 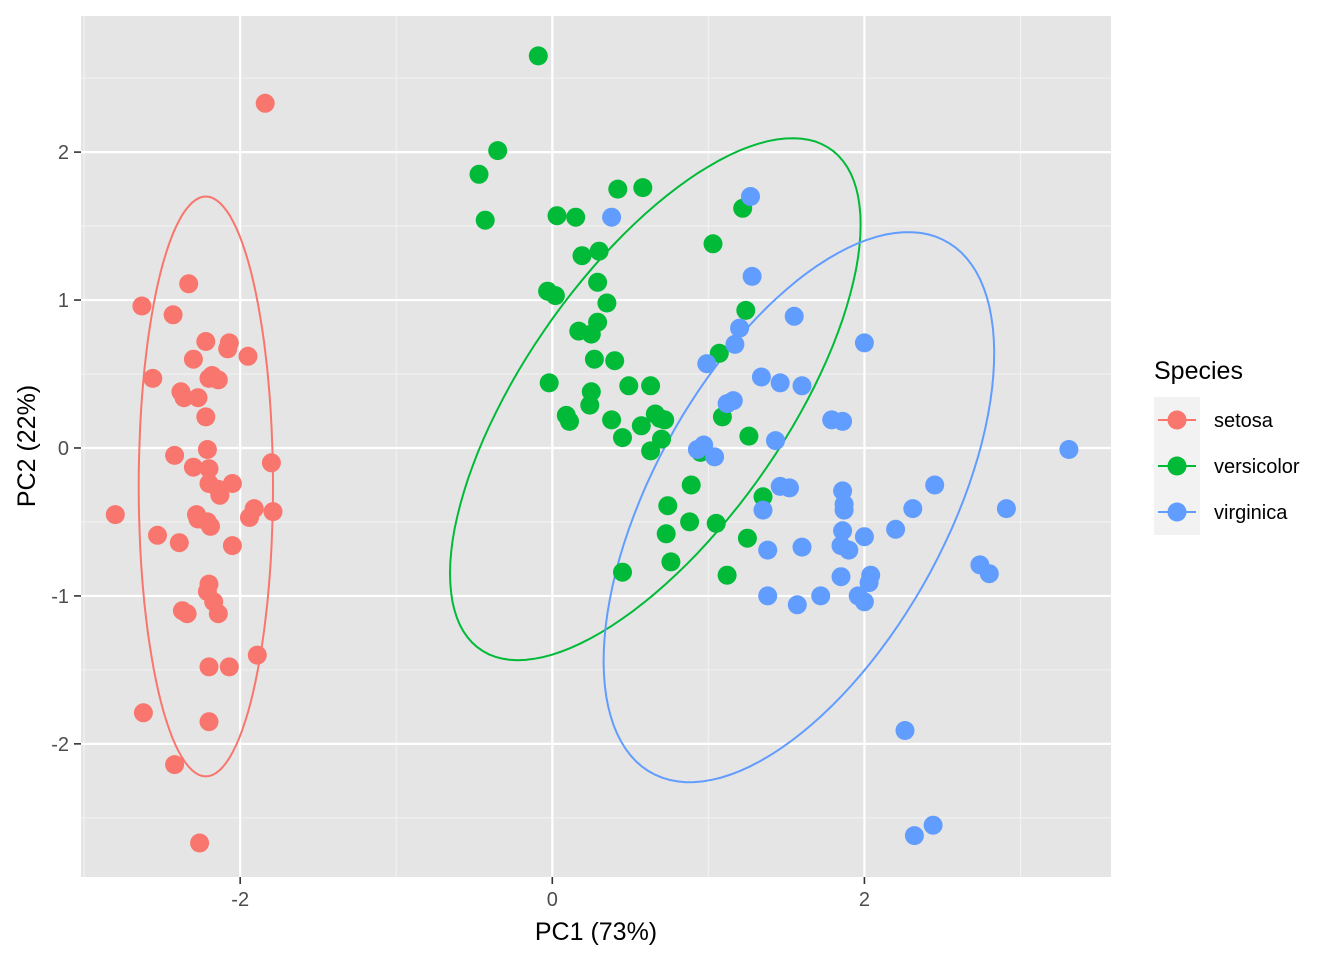 What do you see at coordinates (63, 301) in the screenshot?
I see `y-tick-label: 1` at bounding box center [63, 301].